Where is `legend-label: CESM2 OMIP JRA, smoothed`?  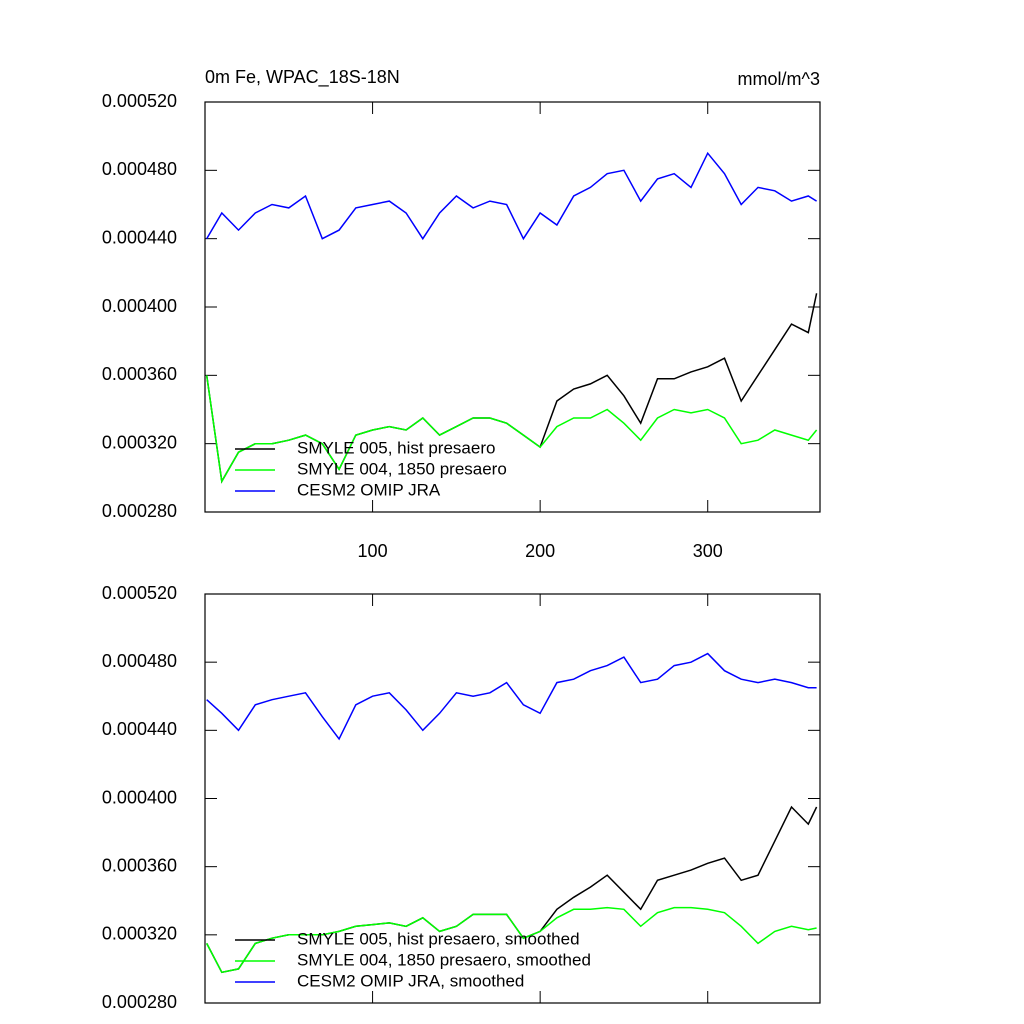 legend-label: CESM2 OMIP JRA, smoothed is located at coordinates (410, 980).